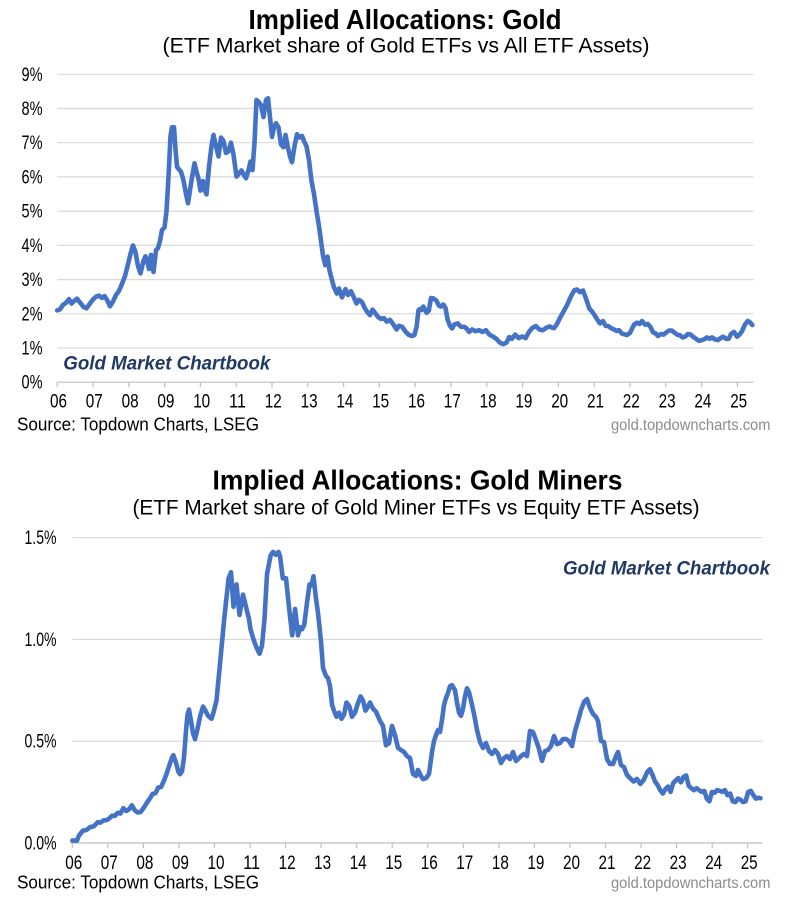 Image resolution: width=811 pixels, height=900 pixels. What do you see at coordinates (32, 177) in the screenshot?
I see `svg-text: 6%` at bounding box center [32, 177].